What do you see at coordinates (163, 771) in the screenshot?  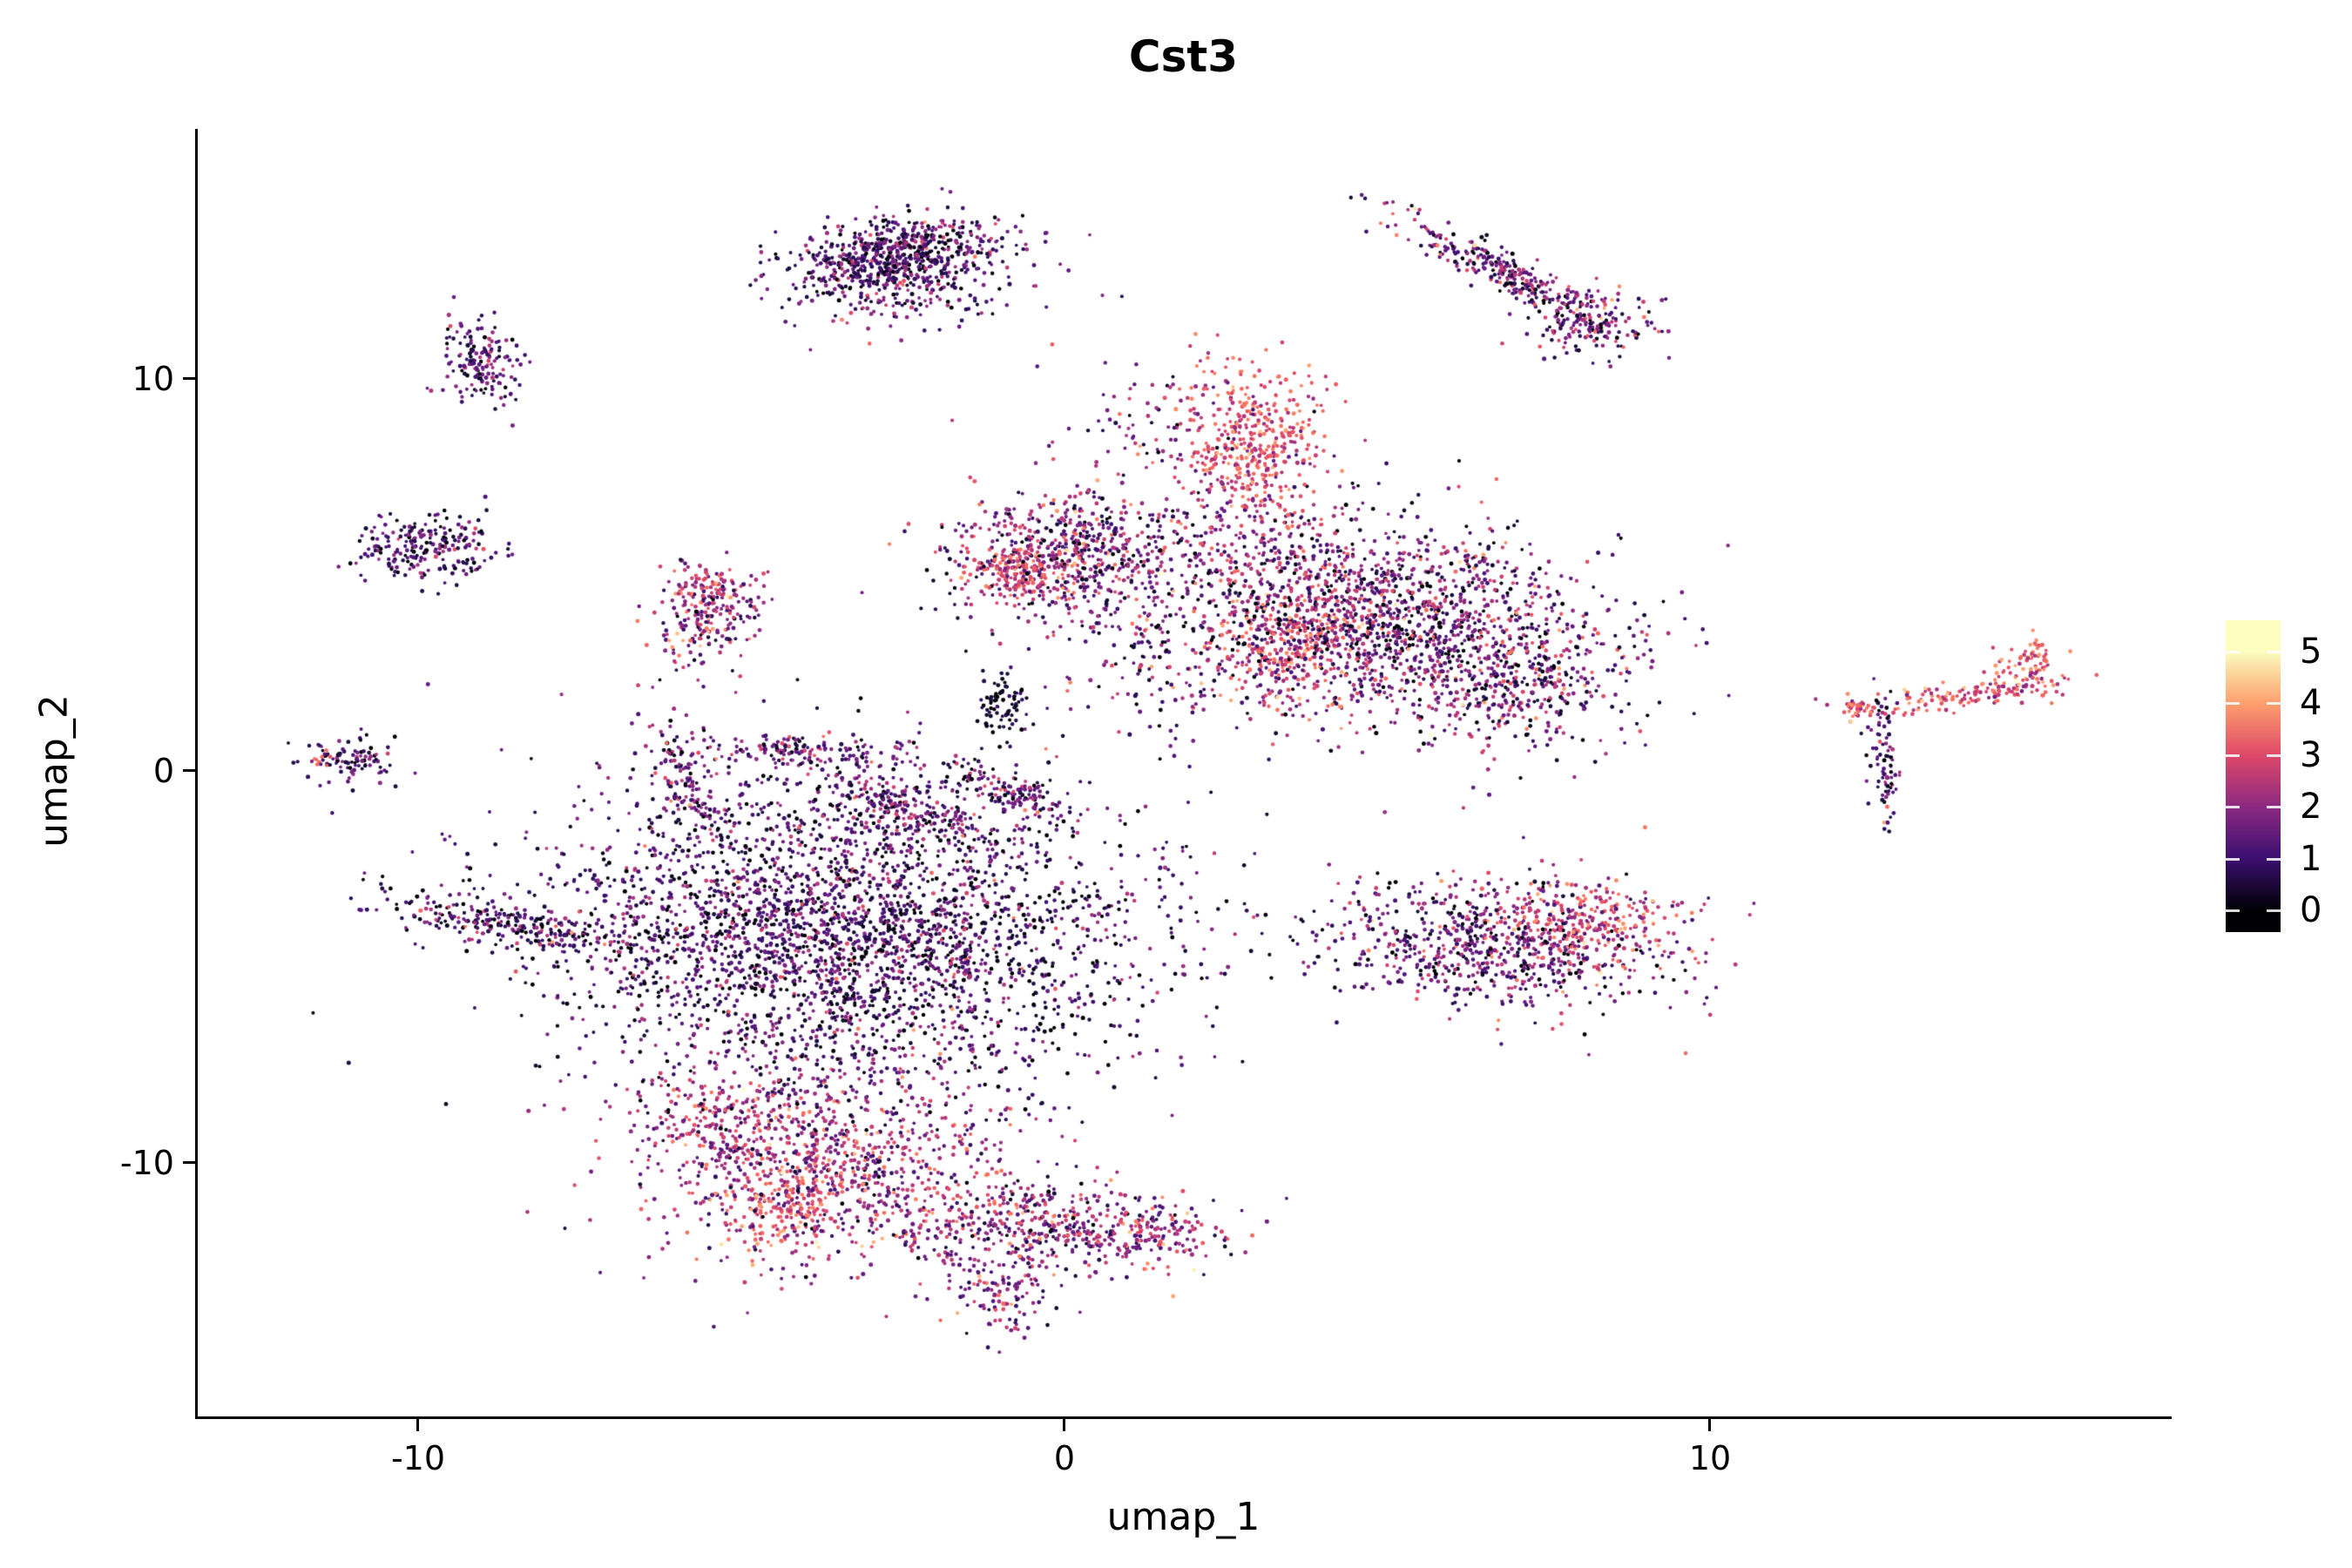 I see `y-tick-label: 0` at bounding box center [163, 771].